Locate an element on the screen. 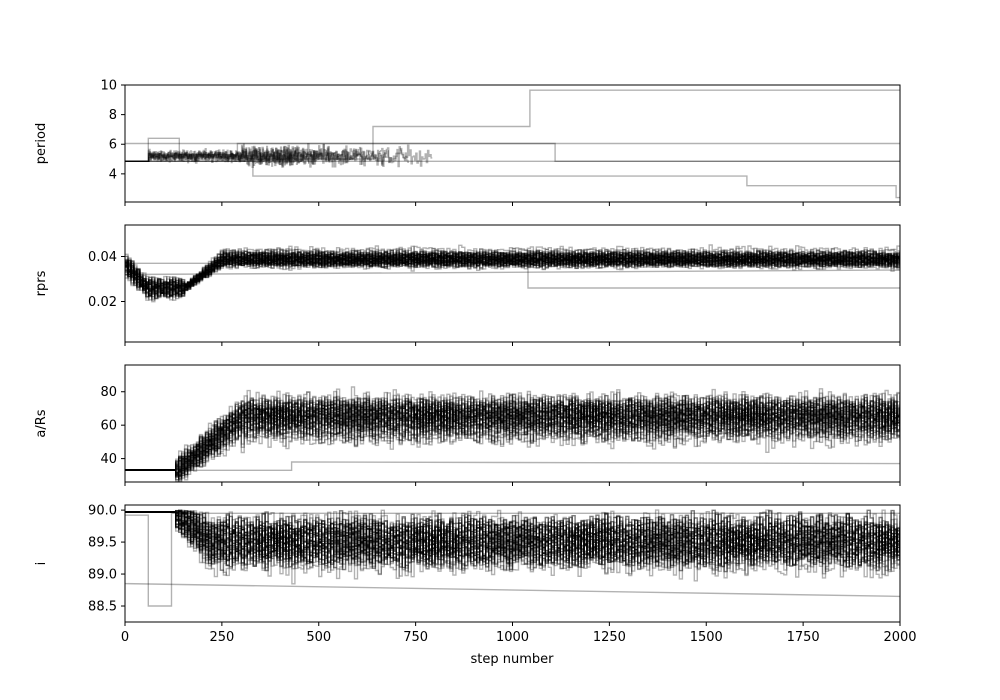 The image size is (1000, 700). y-tick-label: 8 is located at coordinates (113, 115).